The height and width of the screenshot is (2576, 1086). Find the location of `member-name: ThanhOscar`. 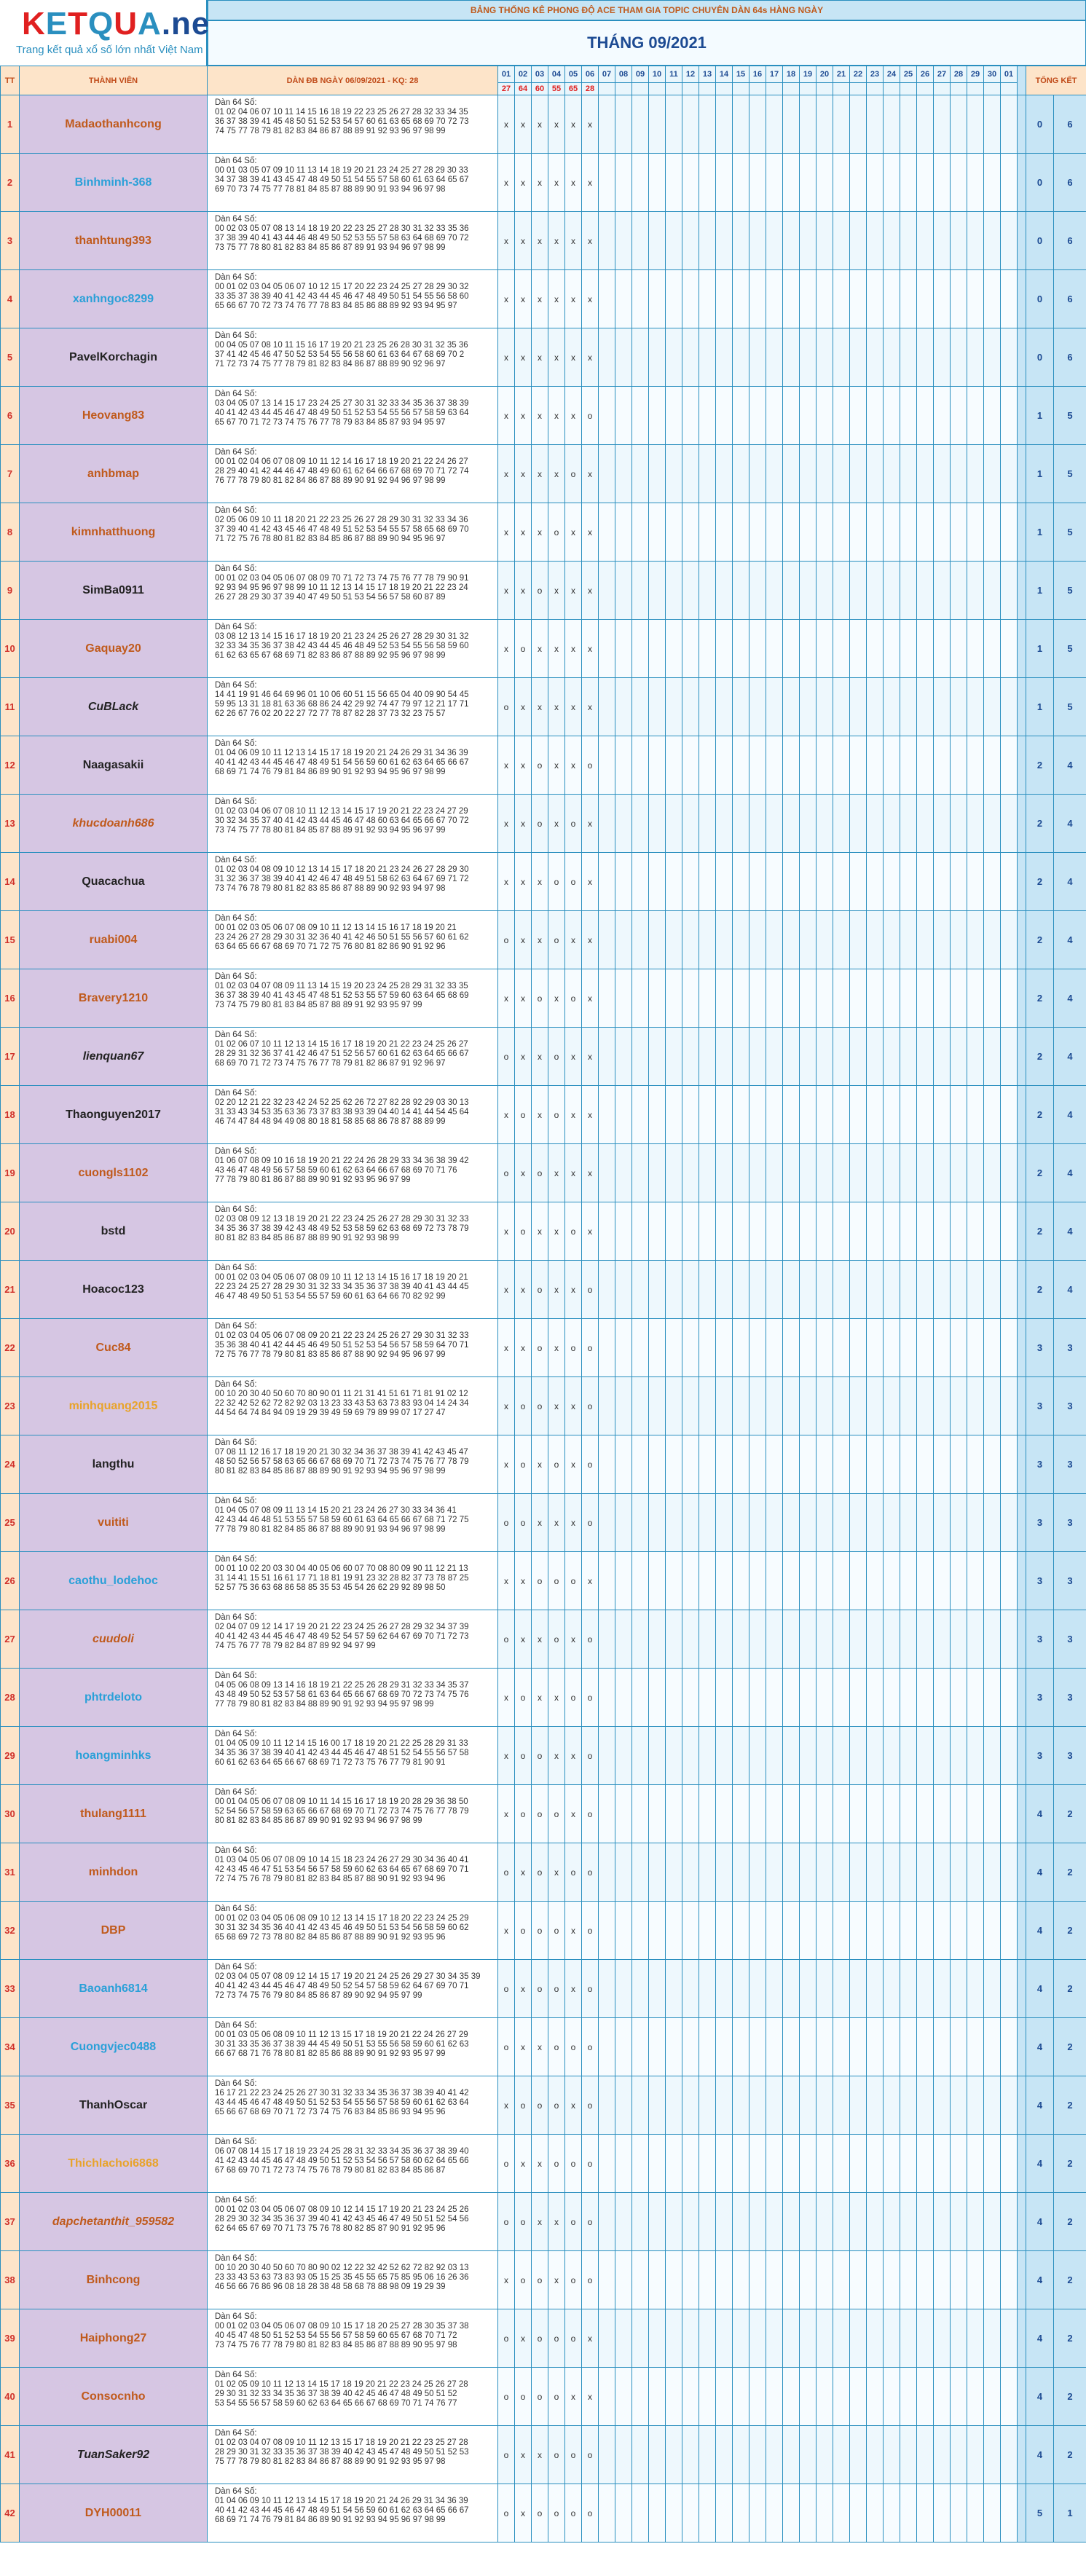

member-name: ThanhOscar is located at coordinates (113, 2105).